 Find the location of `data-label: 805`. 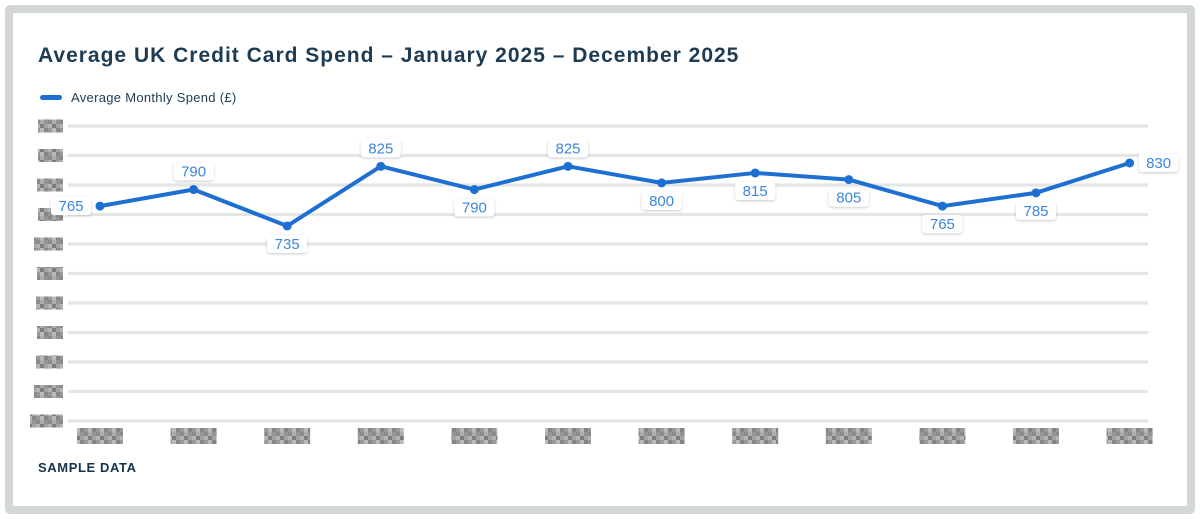

data-label: 805 is located at coordinates (848, 198).